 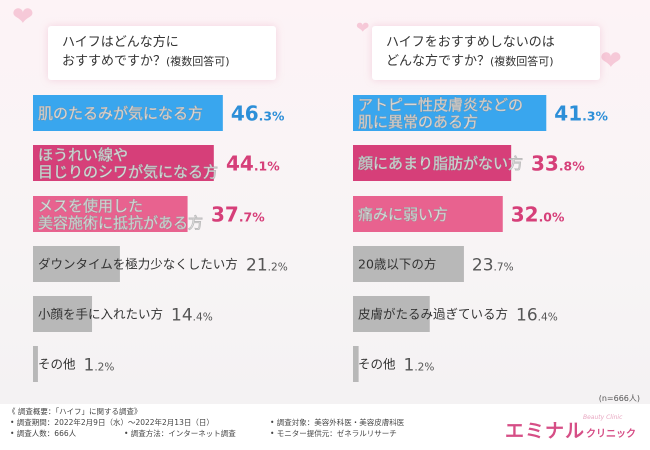 I want to click on bar-group: 20歳以下の方 23.7%, so click(x=433, y=264).